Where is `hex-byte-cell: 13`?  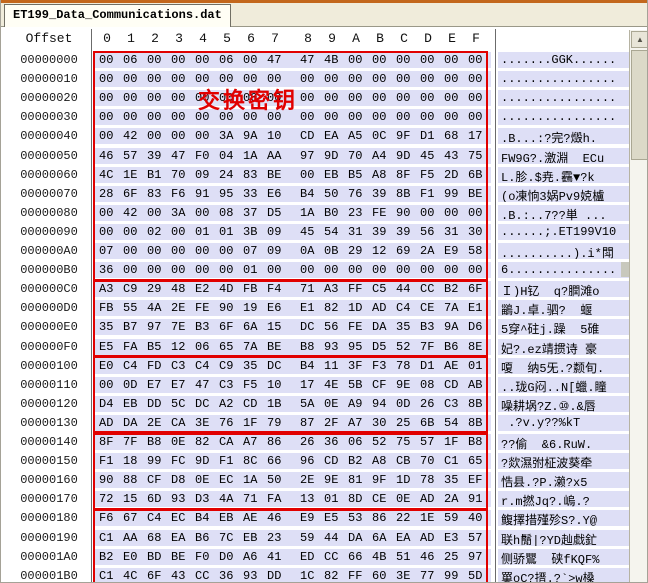
hex-byte-cell: 13 is located at coordinates (307, 499).